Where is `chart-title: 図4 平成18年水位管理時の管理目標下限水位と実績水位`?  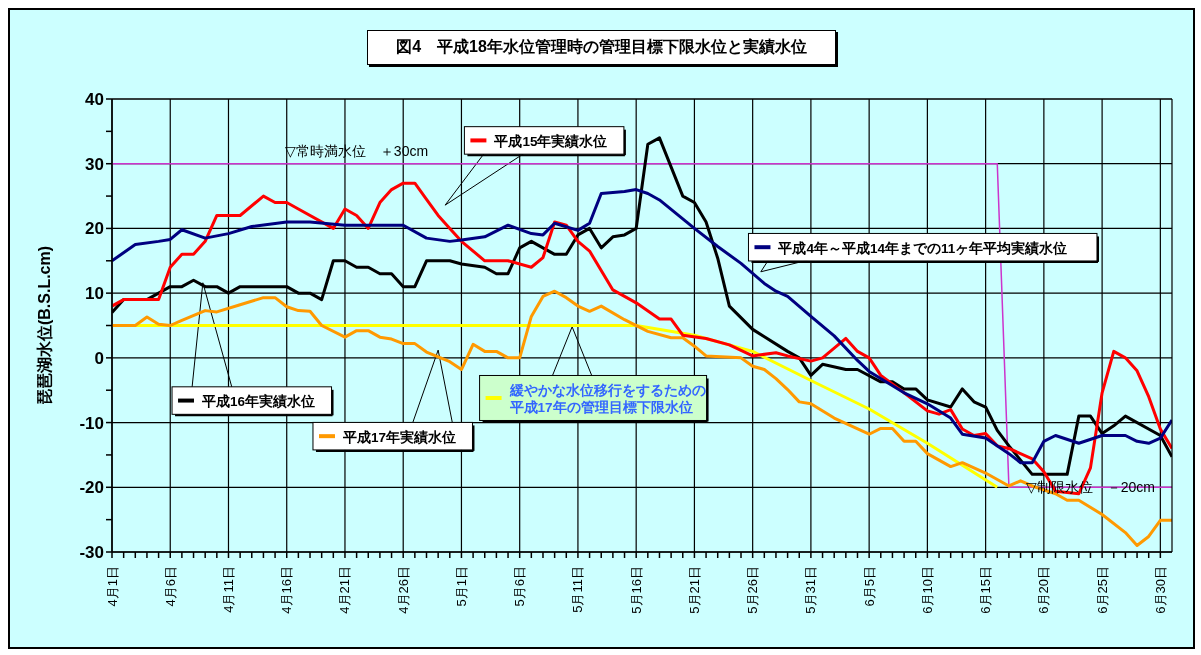 chart-title: 図4 平成18年水位管理時の管理目標下限水位と実績水位 is located at coordinates (601, 47).